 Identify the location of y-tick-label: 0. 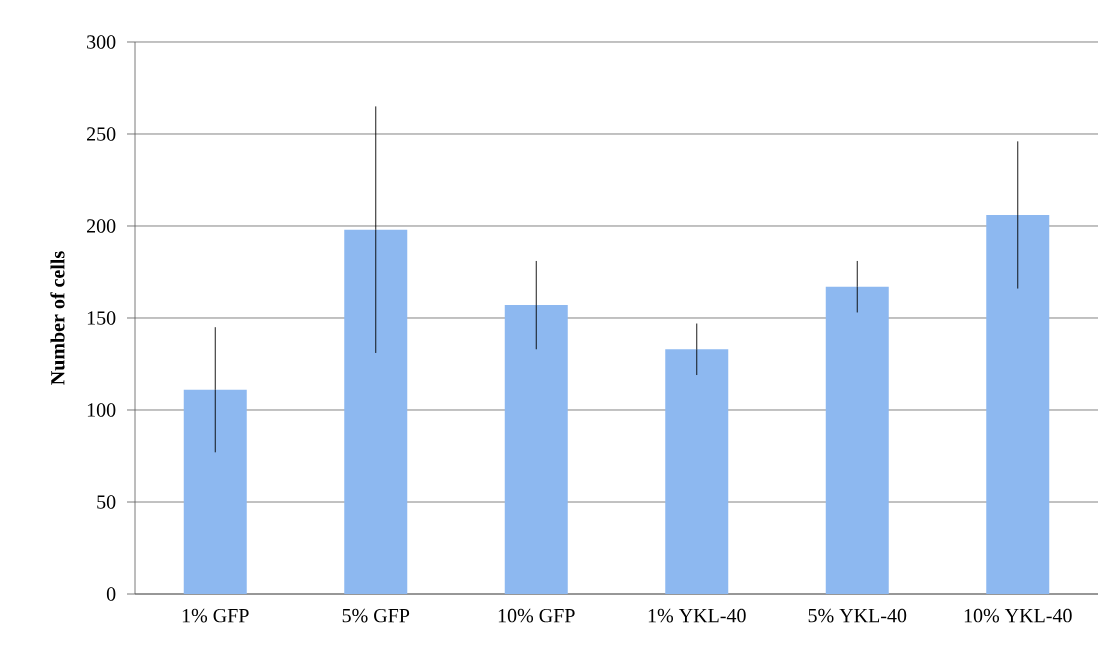
(111, 594).